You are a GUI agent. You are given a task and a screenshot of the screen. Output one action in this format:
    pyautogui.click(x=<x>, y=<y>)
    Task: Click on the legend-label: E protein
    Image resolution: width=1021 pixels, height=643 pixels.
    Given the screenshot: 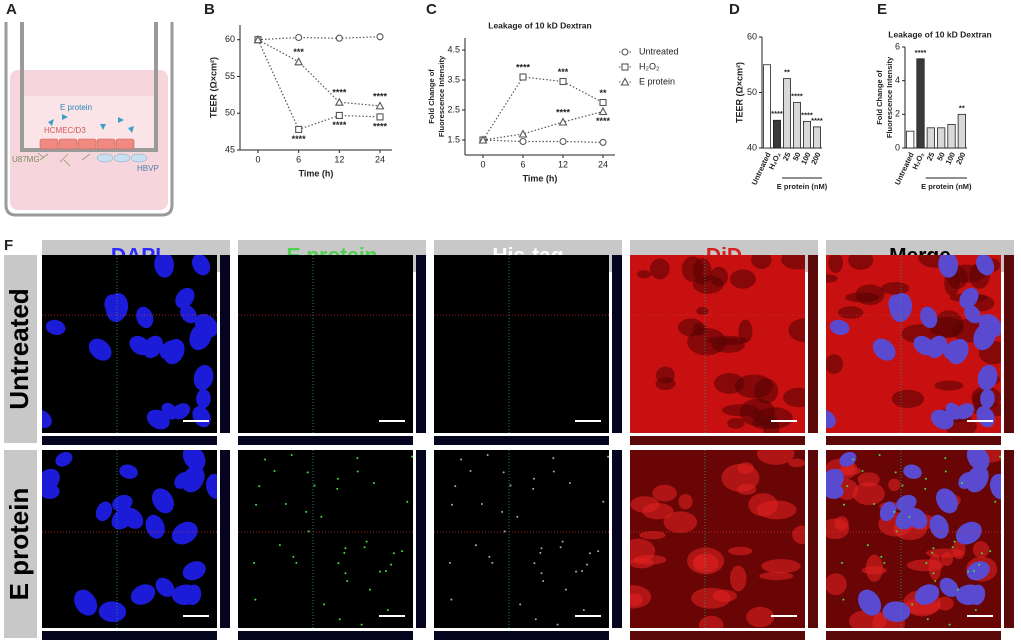 What is the action you would take?
    pyautogui.click(x=657, y=81)
    